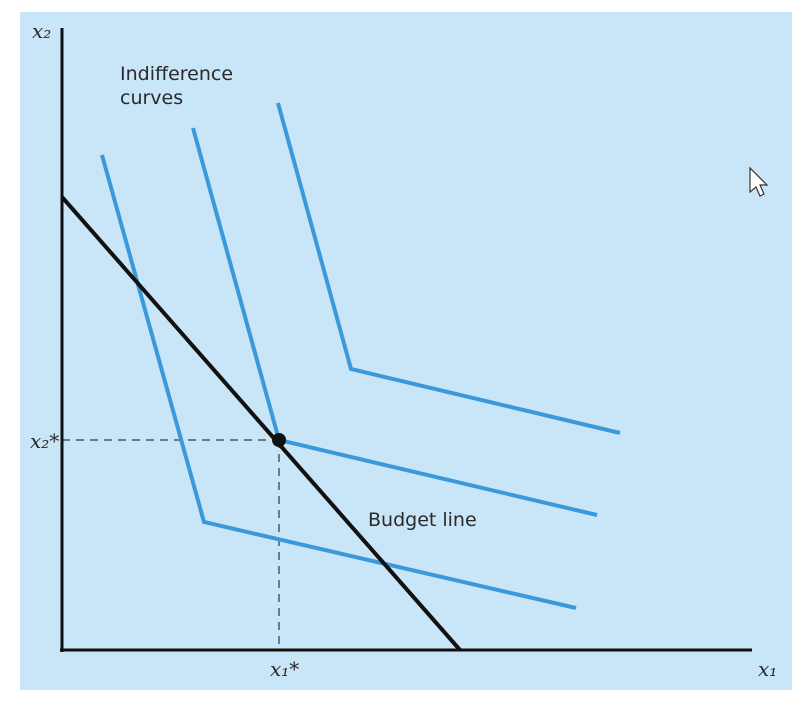 This screenshot has height=706, width=804. Describe the element at coordinates (284, 669) in the screenshot. I see `x-star-label: x₁*` at that location.